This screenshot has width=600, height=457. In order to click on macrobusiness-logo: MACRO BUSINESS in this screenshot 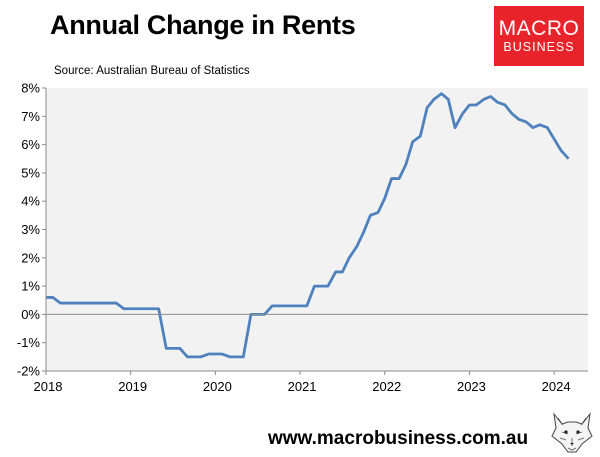, I will do `click(539, 36)`.